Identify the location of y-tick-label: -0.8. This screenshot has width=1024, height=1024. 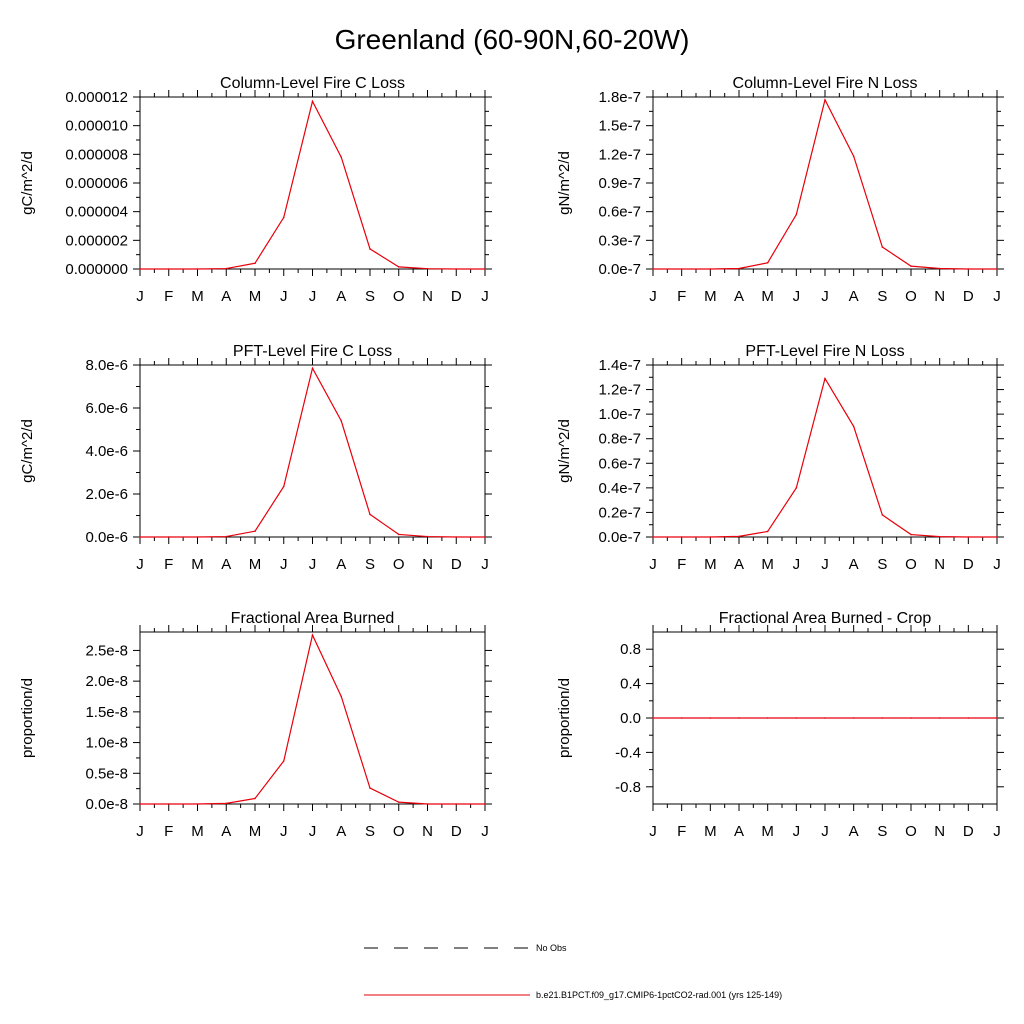
(628, 787).